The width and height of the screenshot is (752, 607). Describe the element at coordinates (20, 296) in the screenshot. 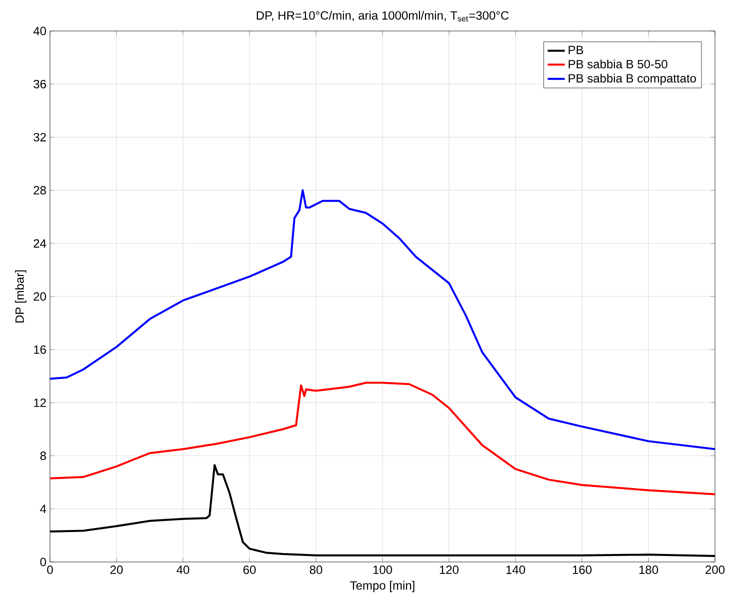

I see `y-axis-title: DP [mbar]` at that location.